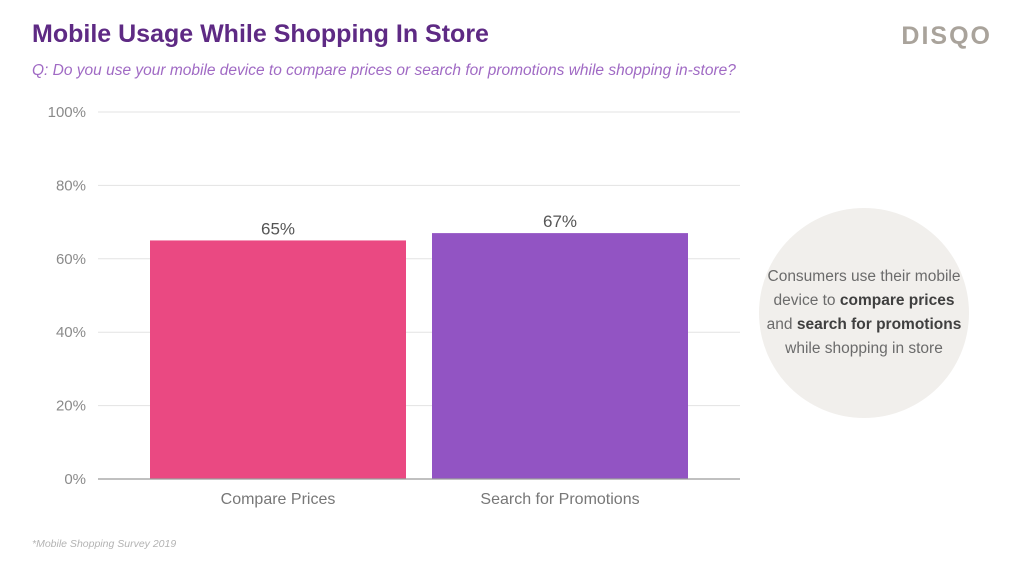  Describe the element at coordinates (278, 499) in the screenshot. I see `x-tick-label: Compare Prices` at that location.